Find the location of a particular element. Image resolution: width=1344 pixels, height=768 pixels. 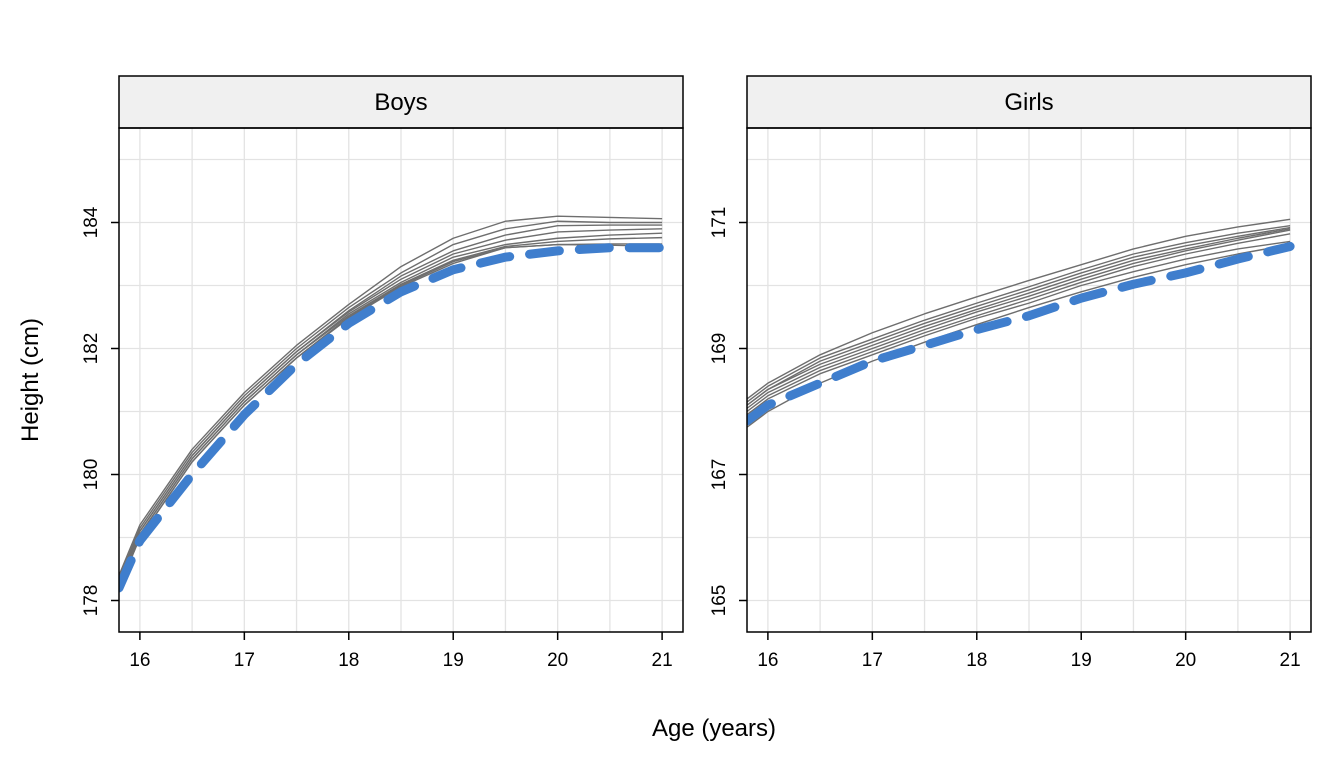

y-tick-label: 182 is located at coordinates (91, 349).